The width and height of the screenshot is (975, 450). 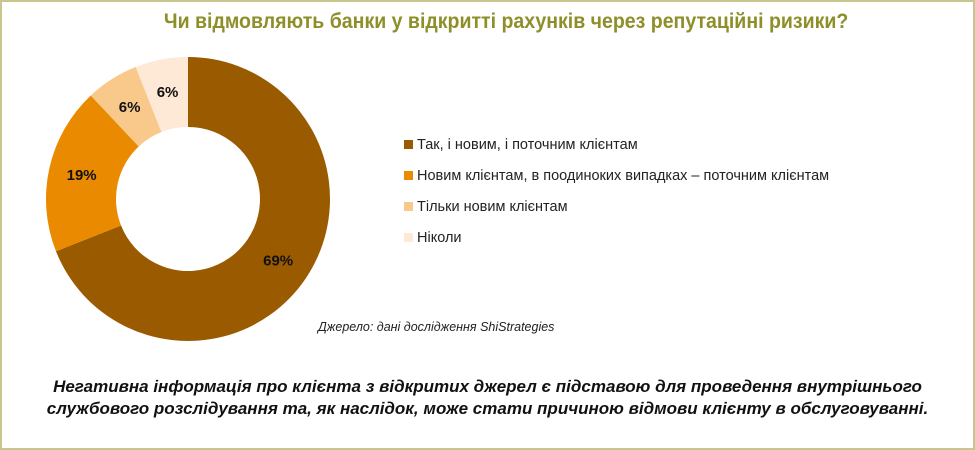 I want to click on data-label: 69%, so click(x=278, y=260).